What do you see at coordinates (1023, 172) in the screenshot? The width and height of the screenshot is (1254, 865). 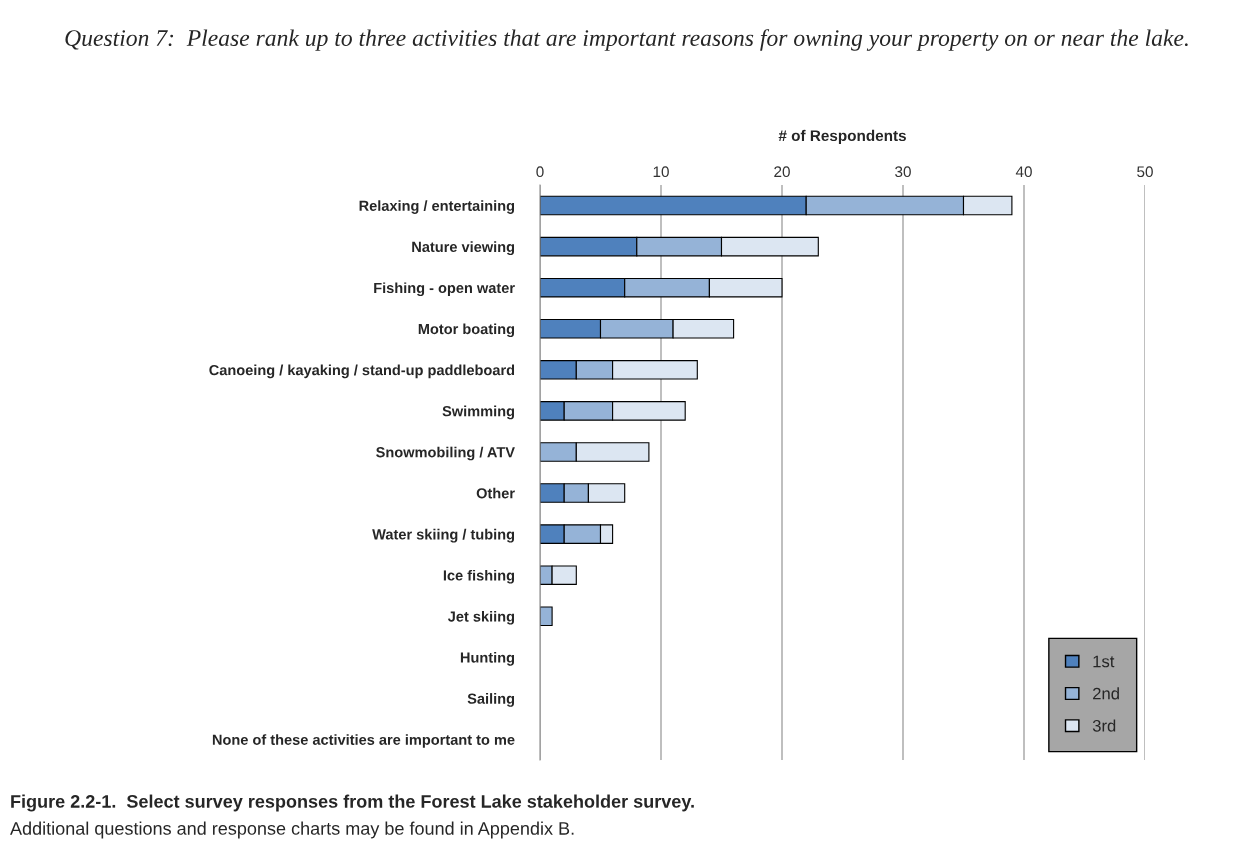 I see `x-tick-label: 40` at bounding box center [1023, 172].